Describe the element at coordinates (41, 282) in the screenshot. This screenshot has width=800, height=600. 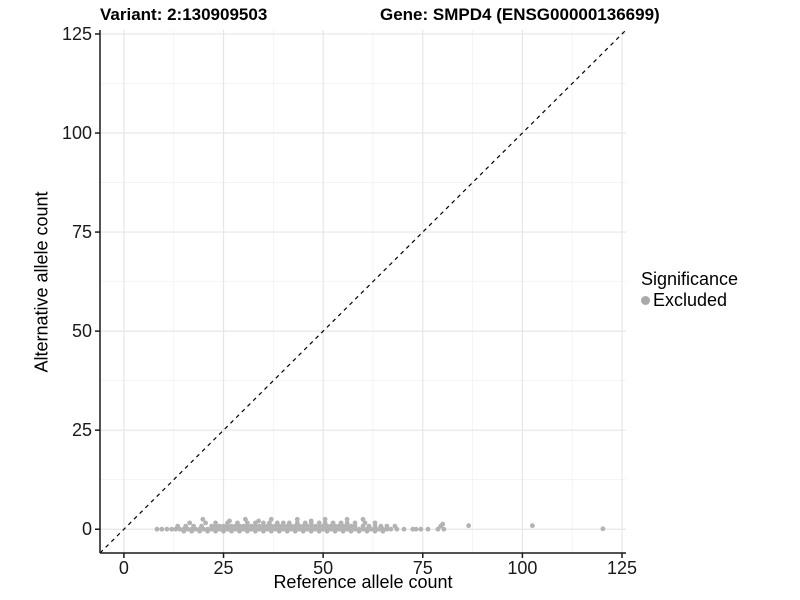
I see `y-axis-title: Alternative allele count` at that location.